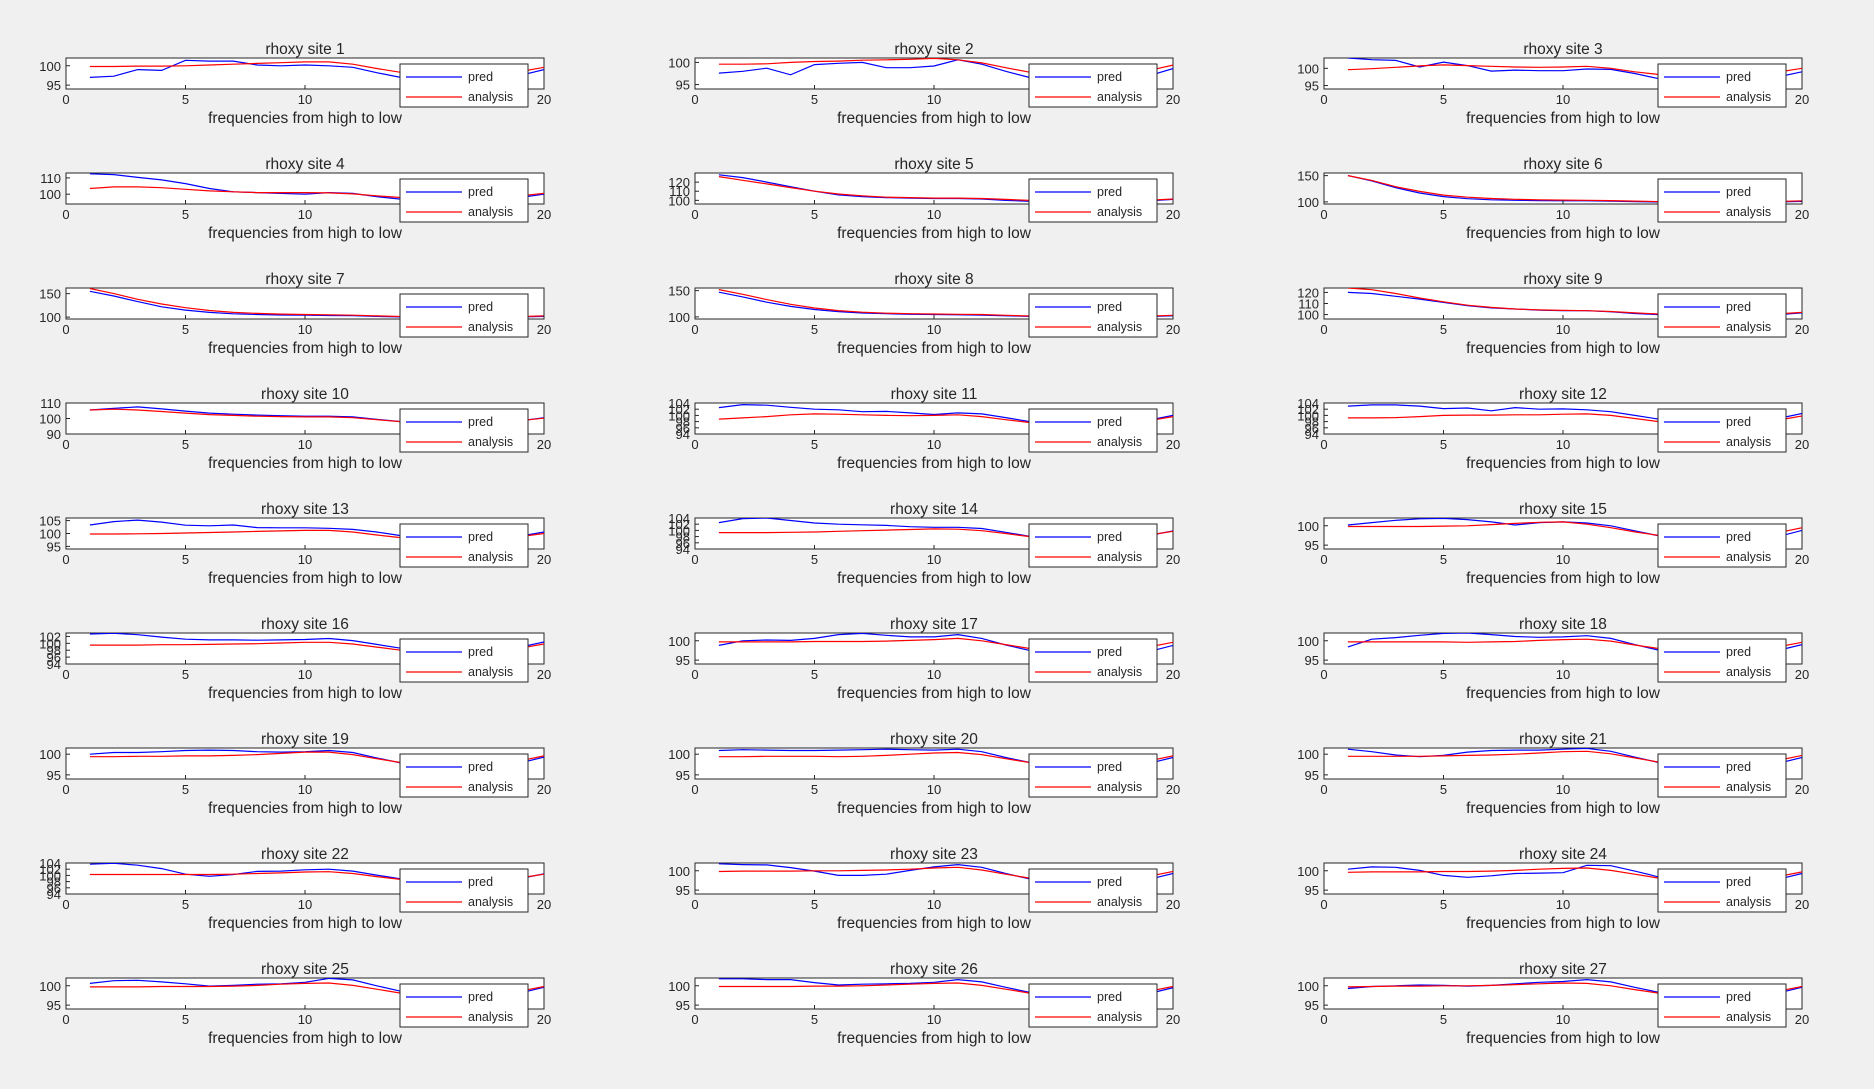 Image resolution: width=1874 pixels, height=1089 pixels. What do you see at coordinates (934, 854) in the screenshot?
I see `subplot-title: rhoxy site 23` at bounding box center [934, 854].